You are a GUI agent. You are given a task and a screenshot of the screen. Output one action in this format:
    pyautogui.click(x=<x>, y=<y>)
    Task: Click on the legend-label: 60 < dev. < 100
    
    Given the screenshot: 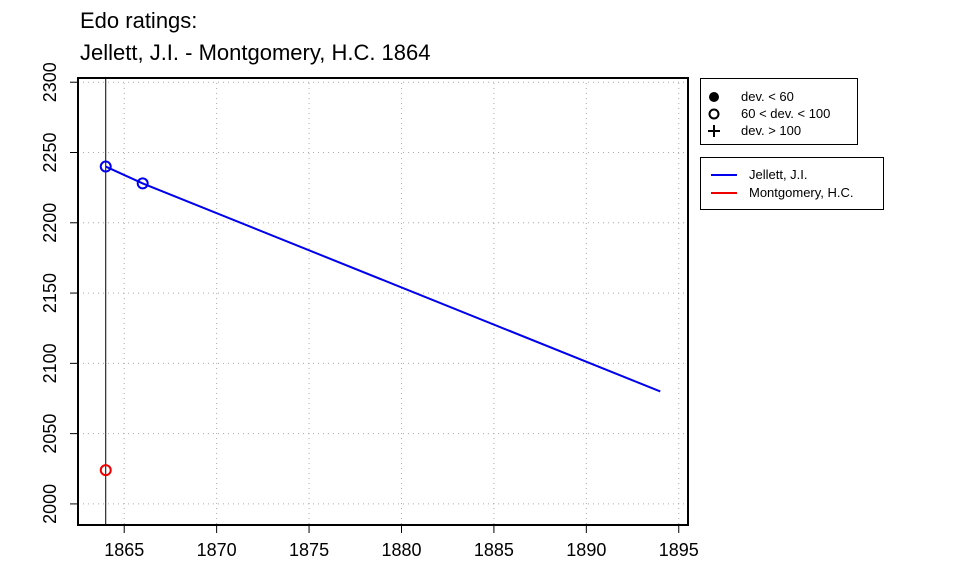 What is the action you would take?
    pyautogui.click(x=786, y=113)
    